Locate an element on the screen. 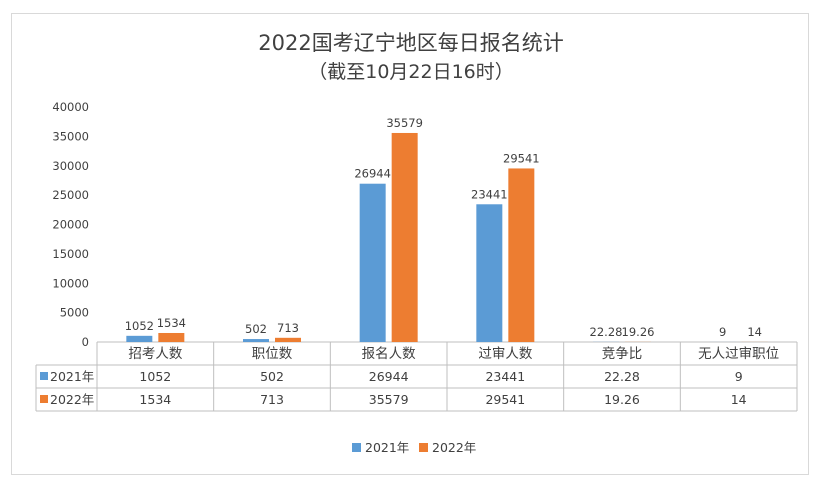  table-cell: 26944 is located at coordinates (389, 376).